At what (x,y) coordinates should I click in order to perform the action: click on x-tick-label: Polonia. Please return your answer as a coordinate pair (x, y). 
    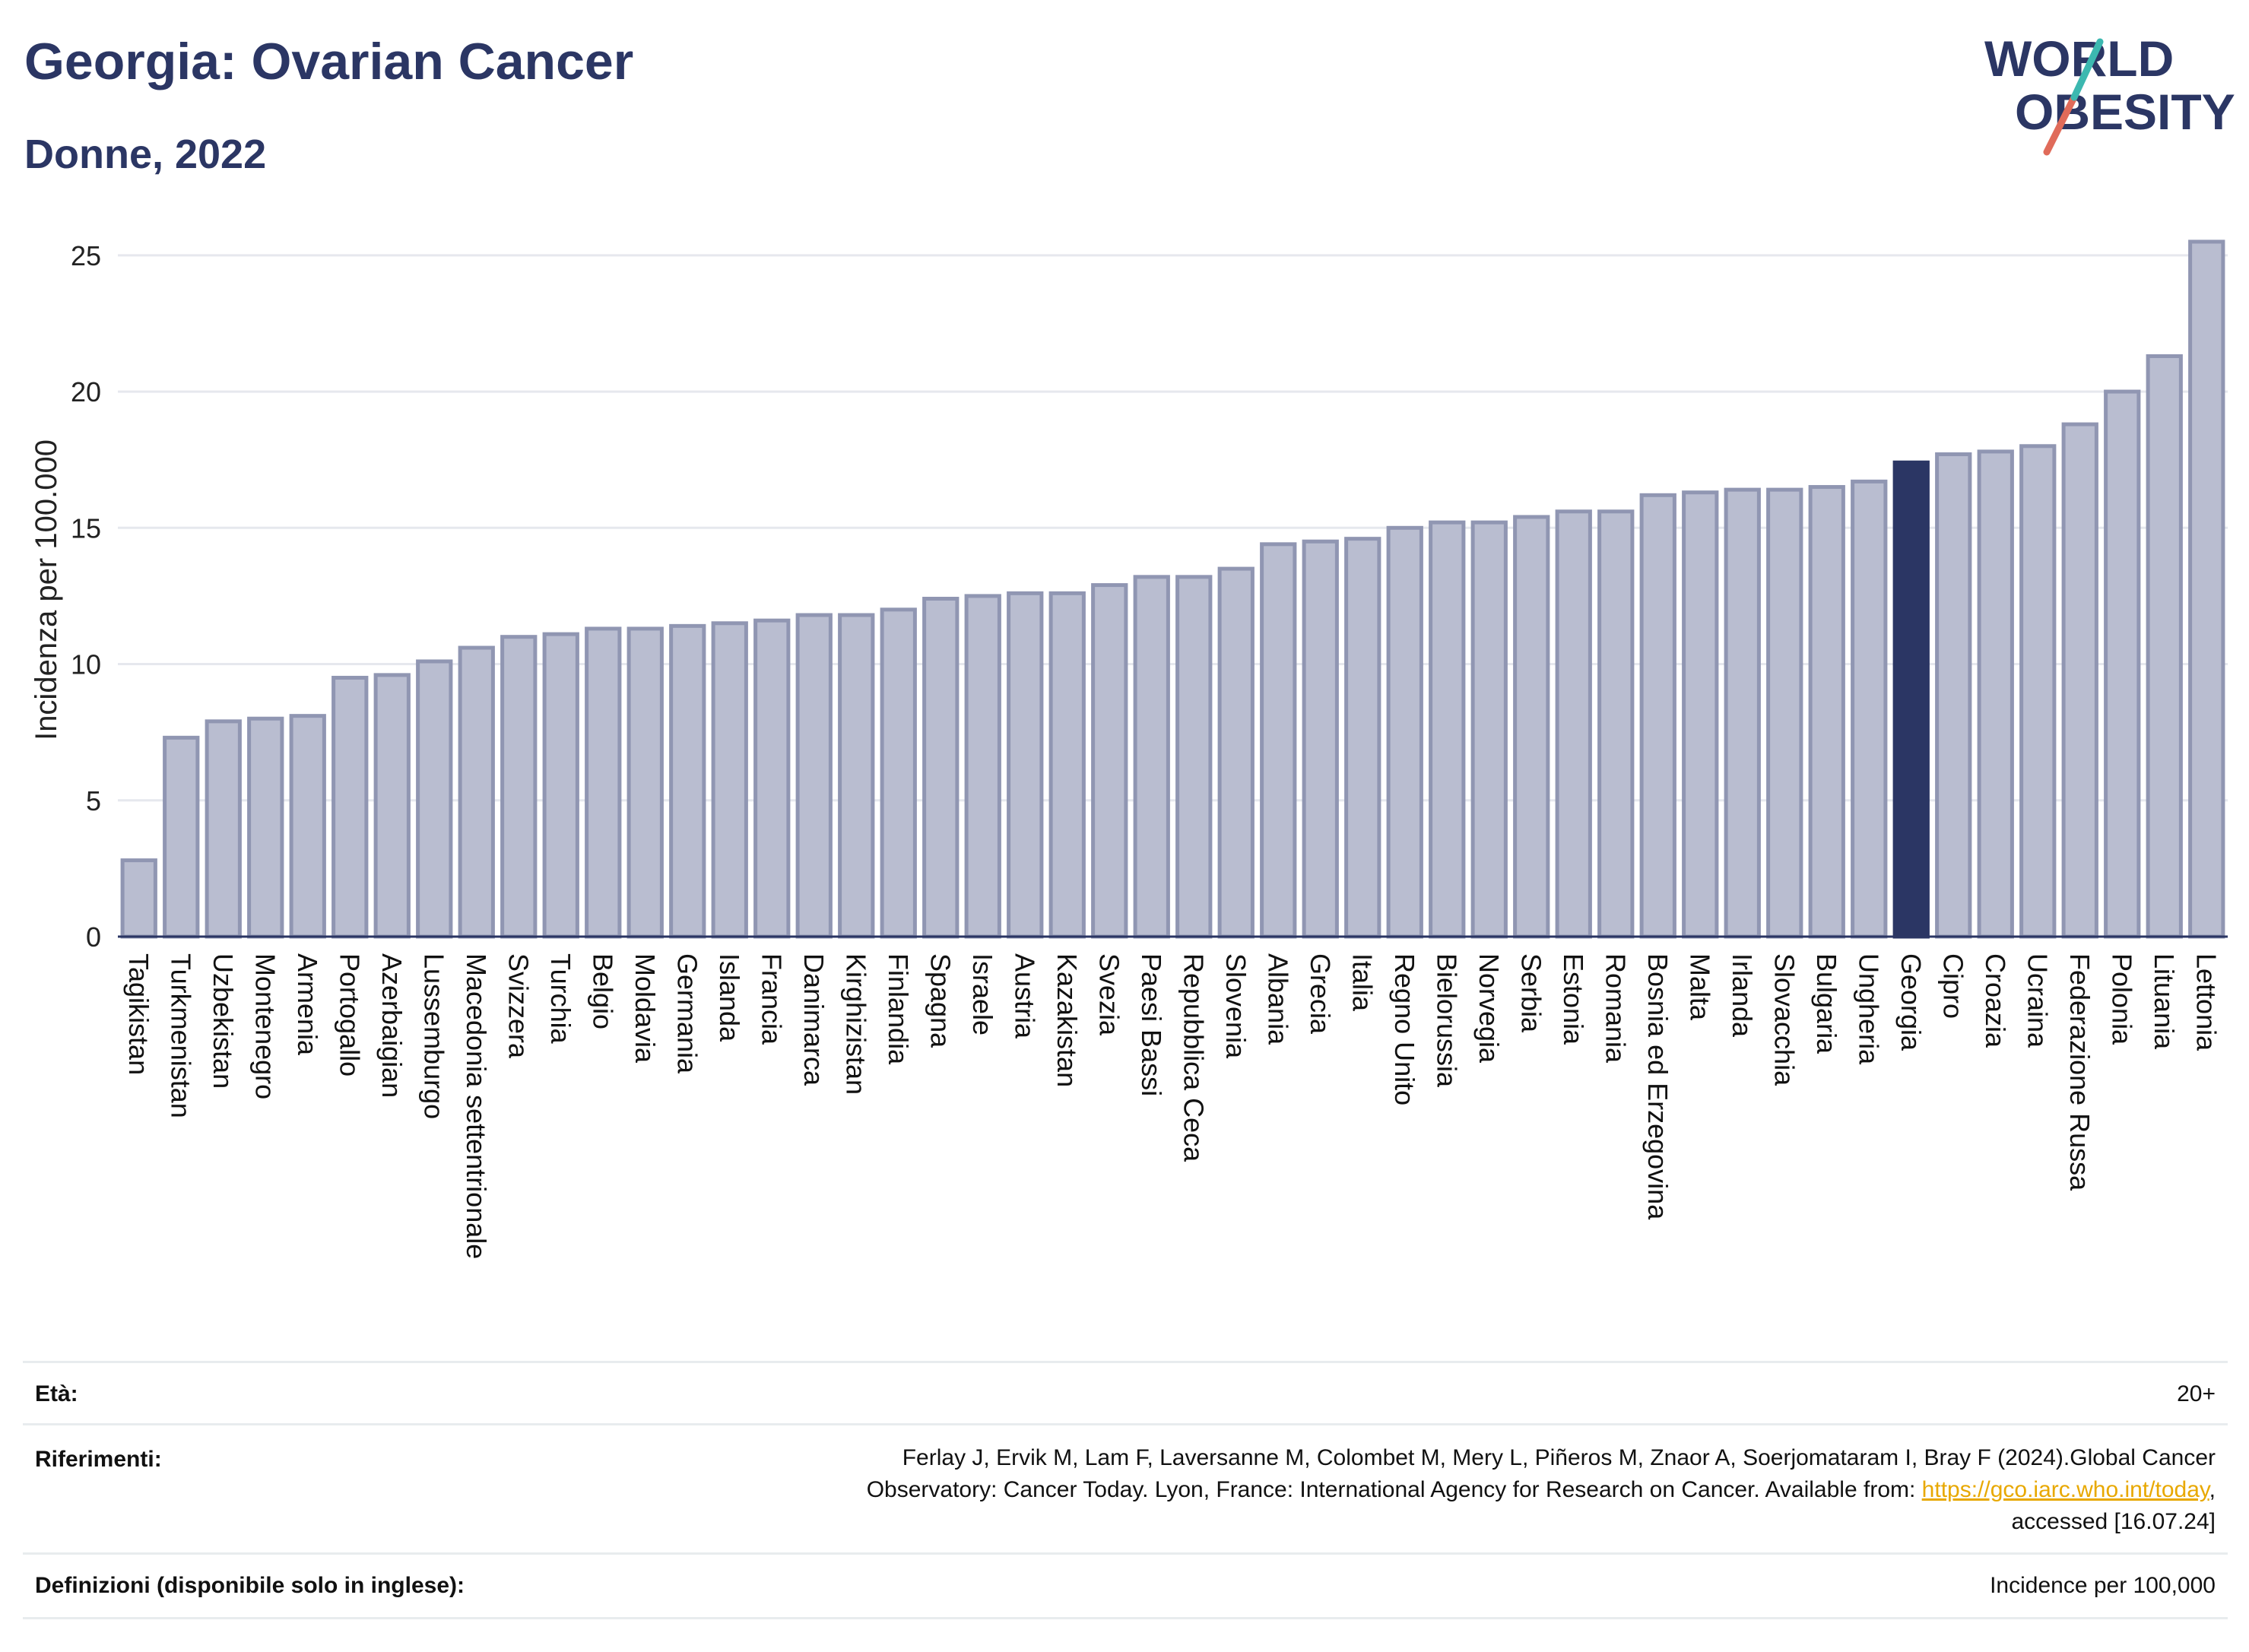
    Looking at the image, I should click on (2121, 999).